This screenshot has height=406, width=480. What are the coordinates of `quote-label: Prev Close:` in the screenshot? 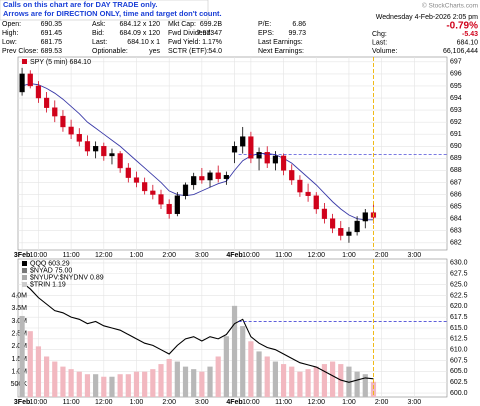 It's located at (20, 51).